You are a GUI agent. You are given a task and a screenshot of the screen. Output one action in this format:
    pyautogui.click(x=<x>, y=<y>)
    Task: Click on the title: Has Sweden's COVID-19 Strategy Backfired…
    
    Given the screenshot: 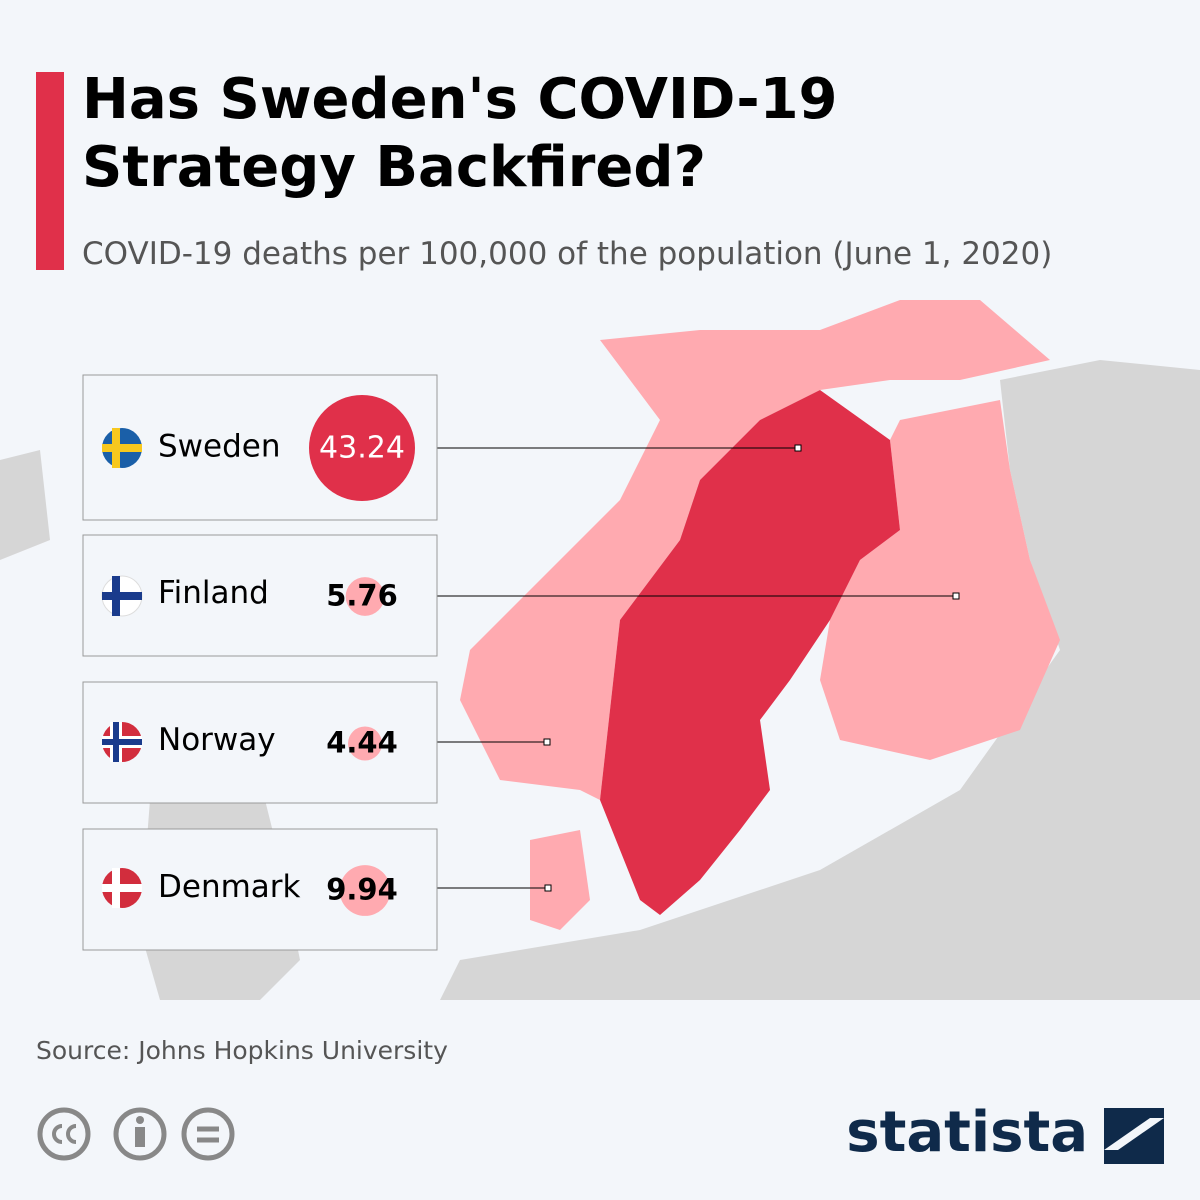 What is the action you would take?
    pyautogui.click(x=460, y=133)
    